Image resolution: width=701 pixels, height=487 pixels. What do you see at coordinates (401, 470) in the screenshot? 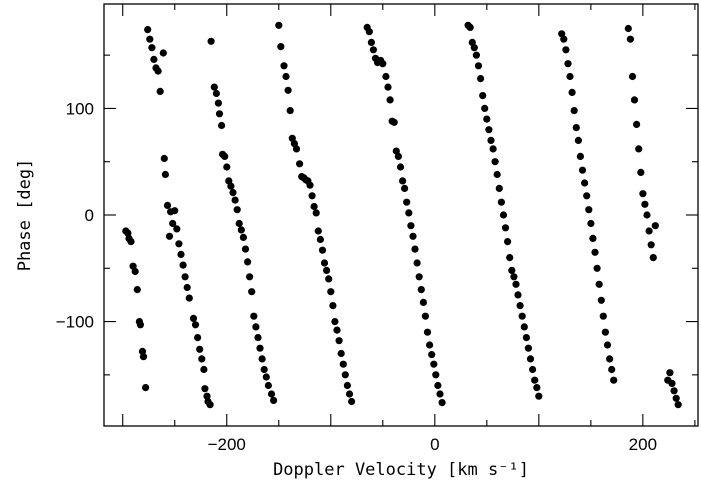
I see `x-axis-title: Doppler Velocity [km s⁻¹]` at bounding box center [401, 470].